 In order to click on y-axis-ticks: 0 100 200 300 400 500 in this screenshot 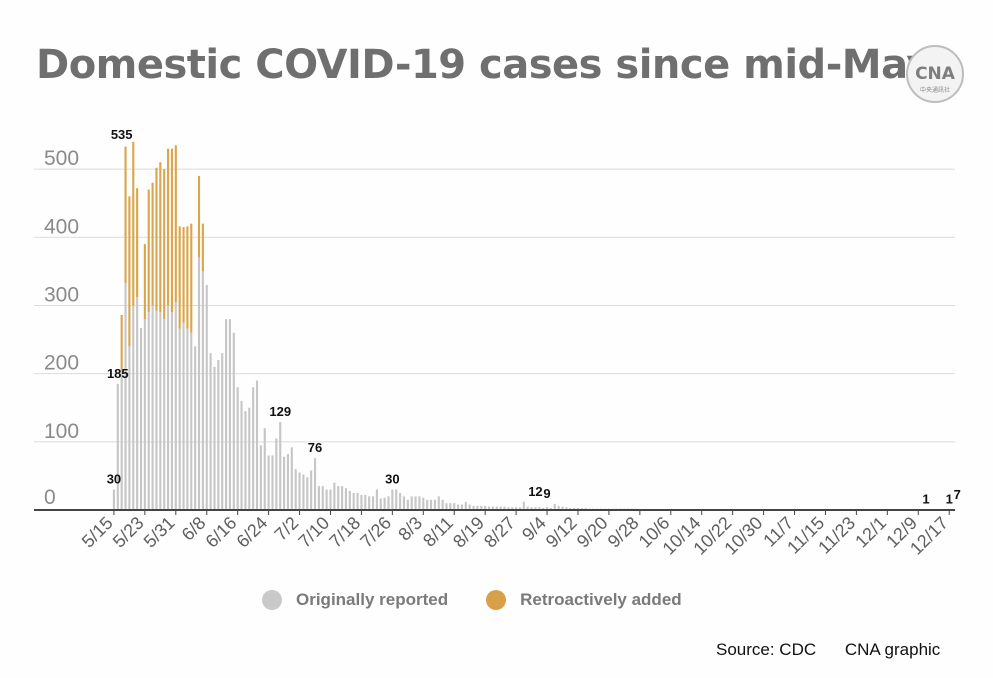, I will do `click(61, 328)`.